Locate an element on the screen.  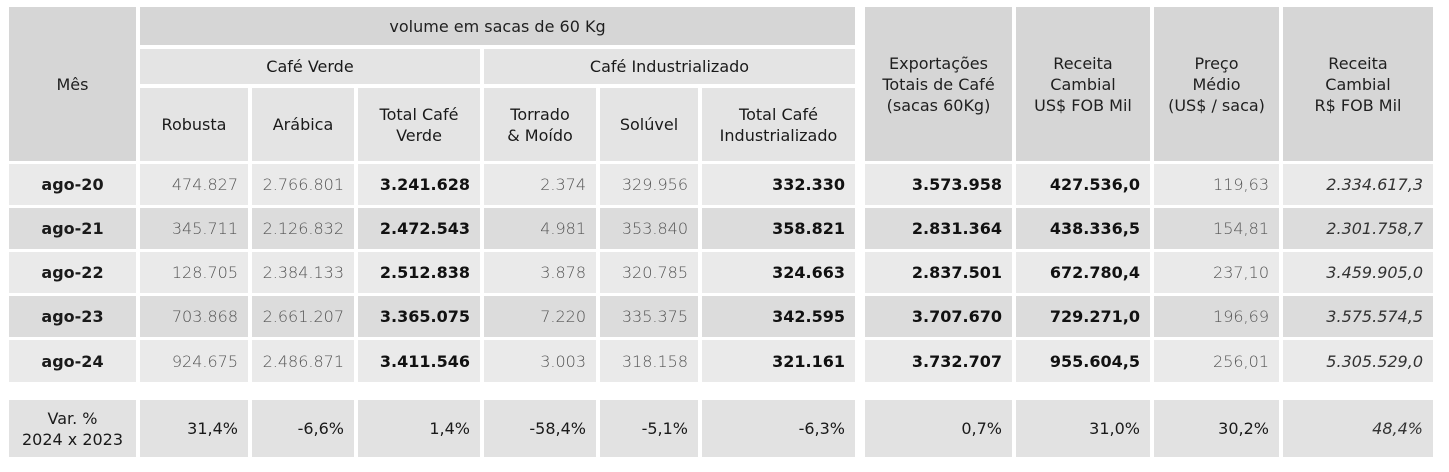
value-var-preco: 30,2% is located at coordinates (1243, 428).